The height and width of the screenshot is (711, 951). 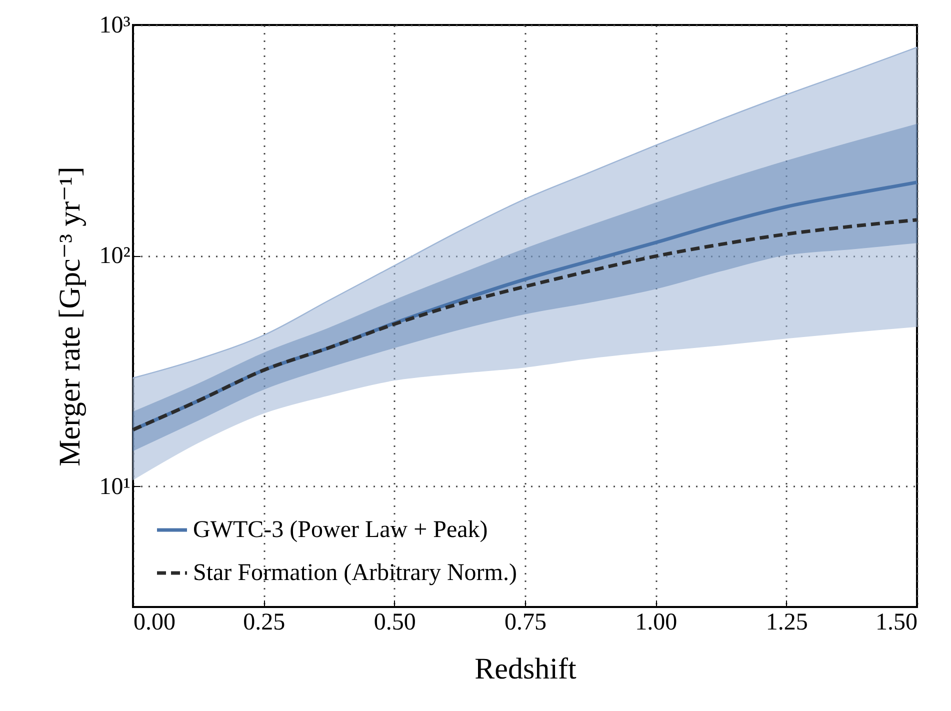 What do you see at coordinates (114, 25) in the screenshot?
I see `y-tick-label: 10³` at bounding box center [114, 25].